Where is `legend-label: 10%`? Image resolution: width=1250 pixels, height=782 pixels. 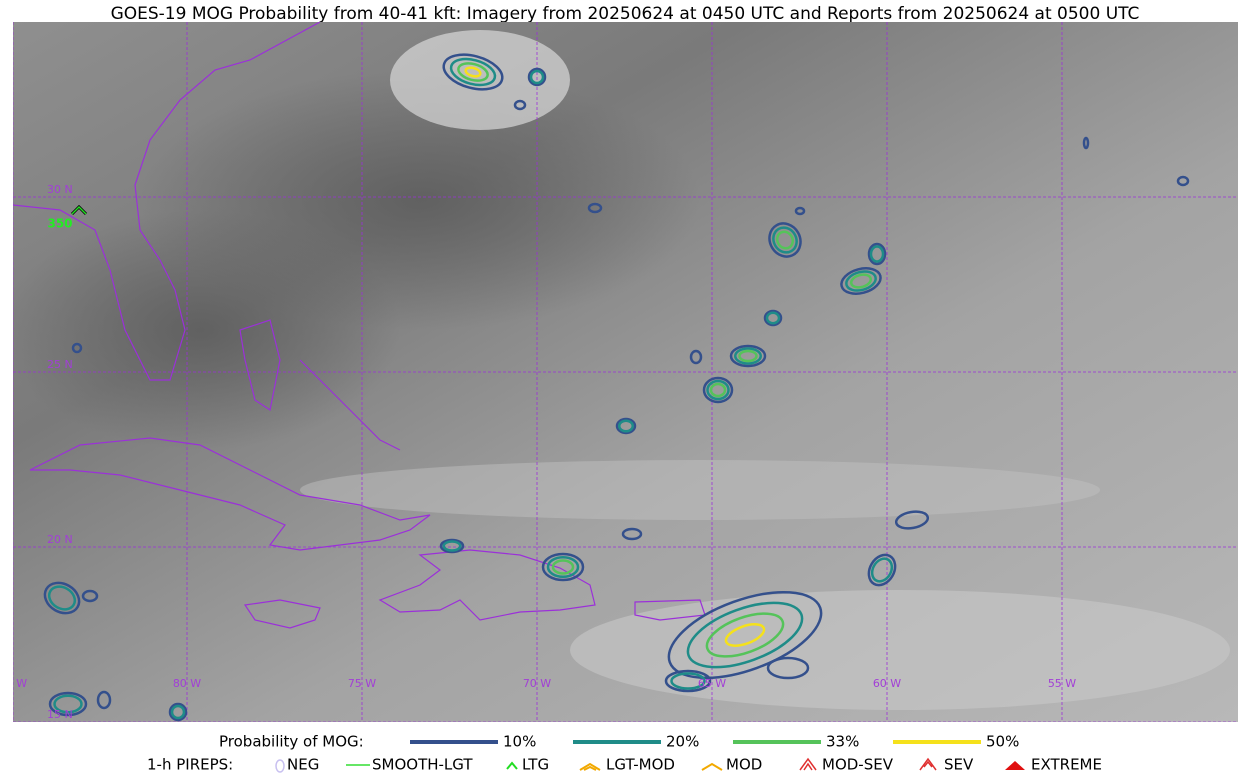
legend-label: 10% is located at coordinates (519, 742).